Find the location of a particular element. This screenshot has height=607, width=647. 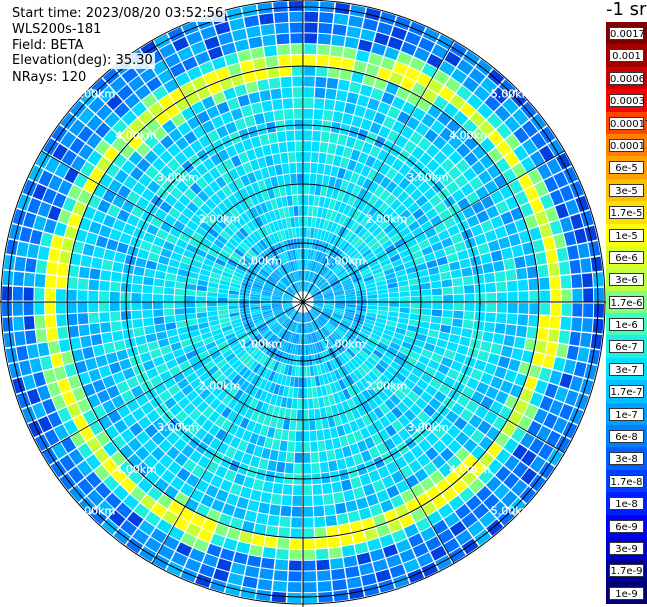

colorbar-tick-label: 6e-7 is located at coordinates (626, 347).